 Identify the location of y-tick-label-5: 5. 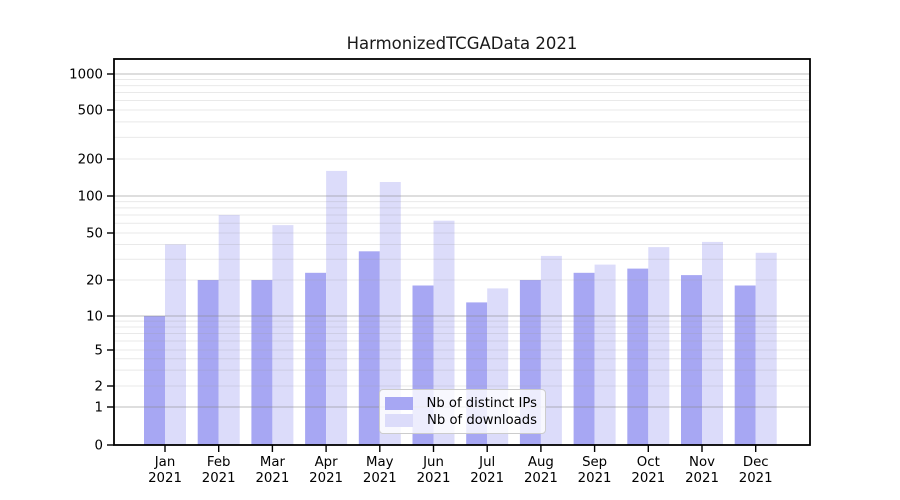
(99, 351).